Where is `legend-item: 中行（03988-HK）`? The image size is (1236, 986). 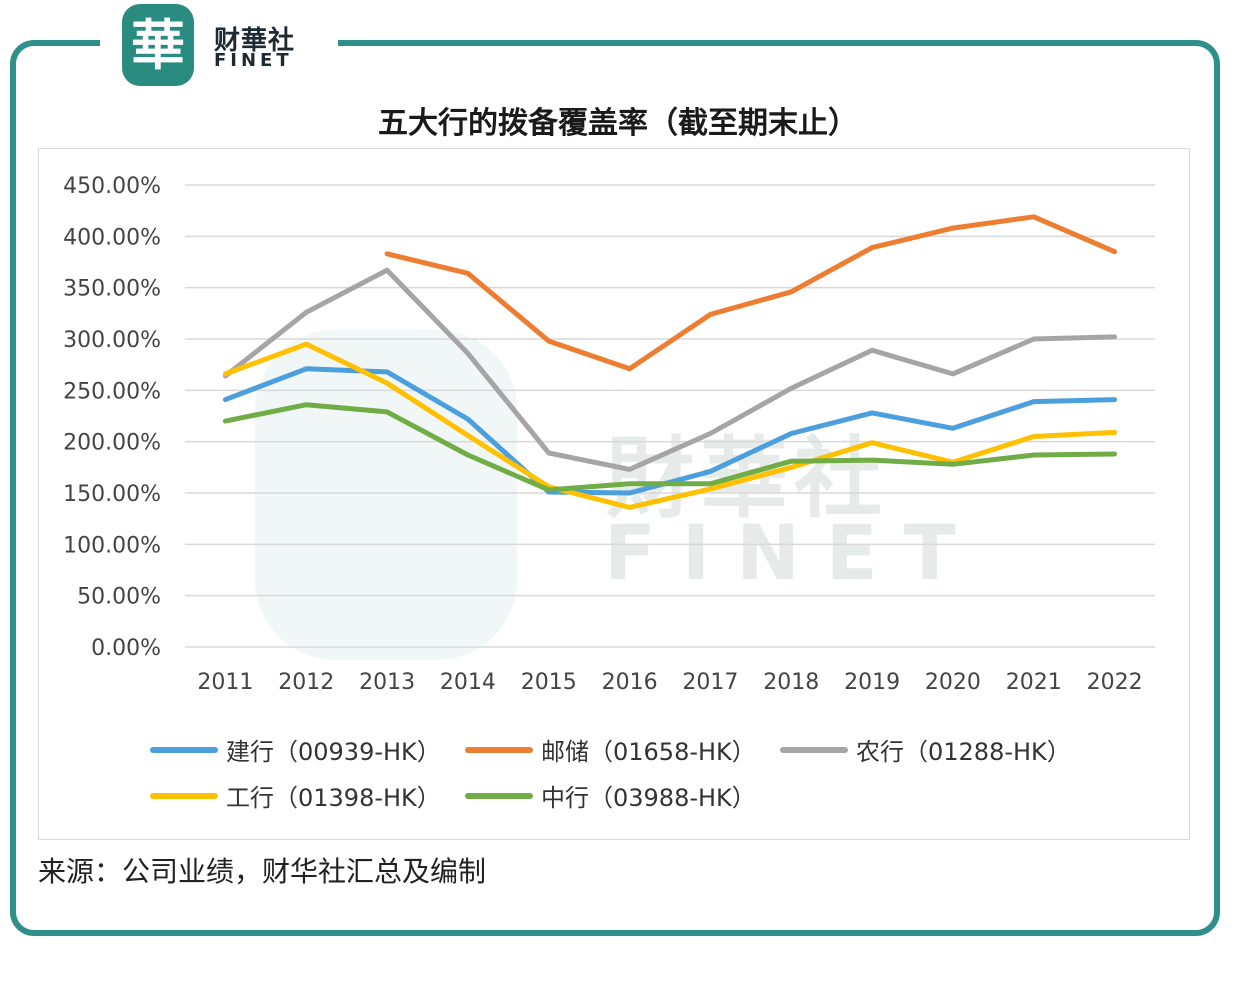 legend-item: 中行（03988-HK） is located at coordinates (610, 795).